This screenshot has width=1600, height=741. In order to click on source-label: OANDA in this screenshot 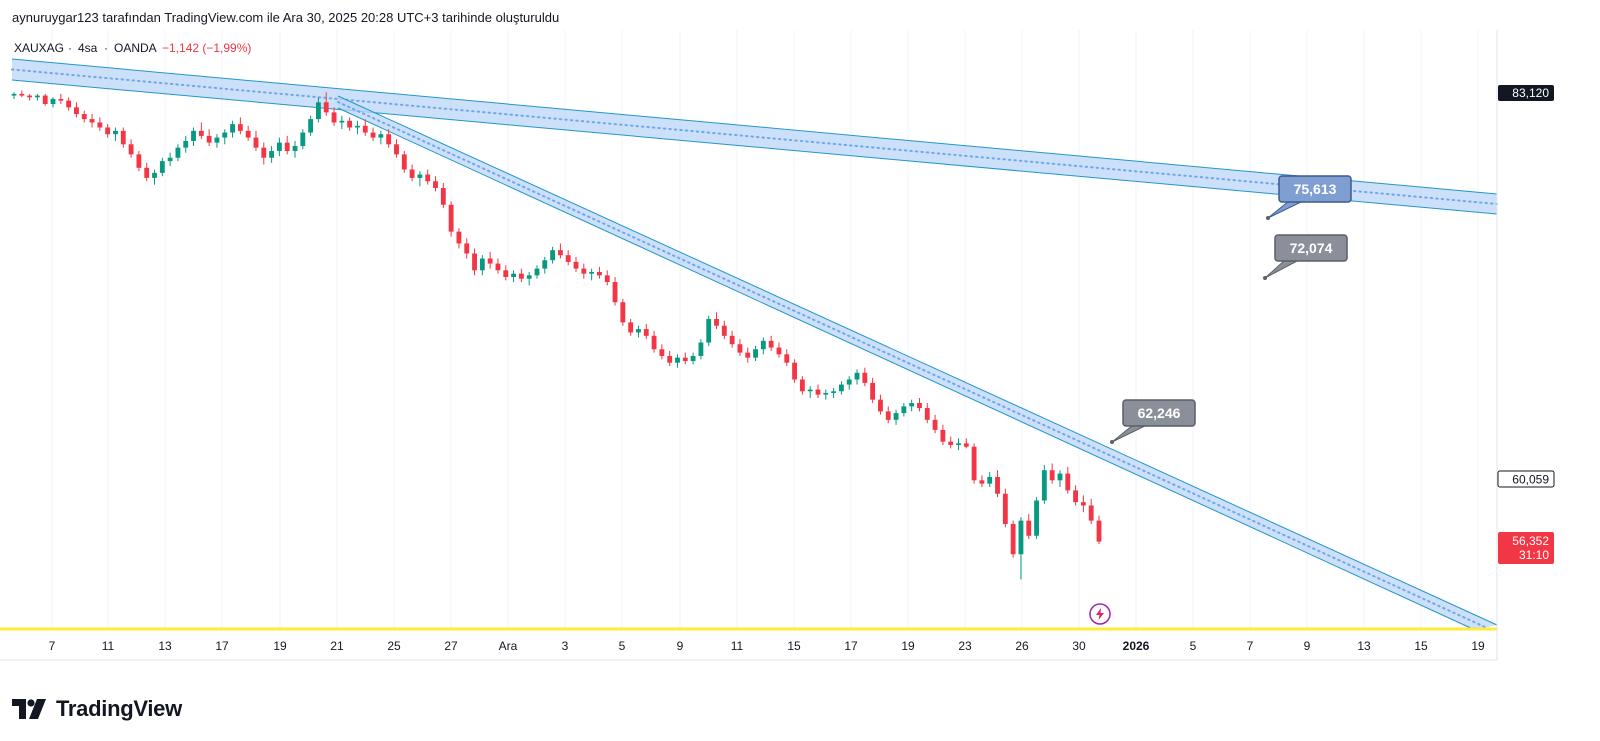, I will do `click(135, 48)`.